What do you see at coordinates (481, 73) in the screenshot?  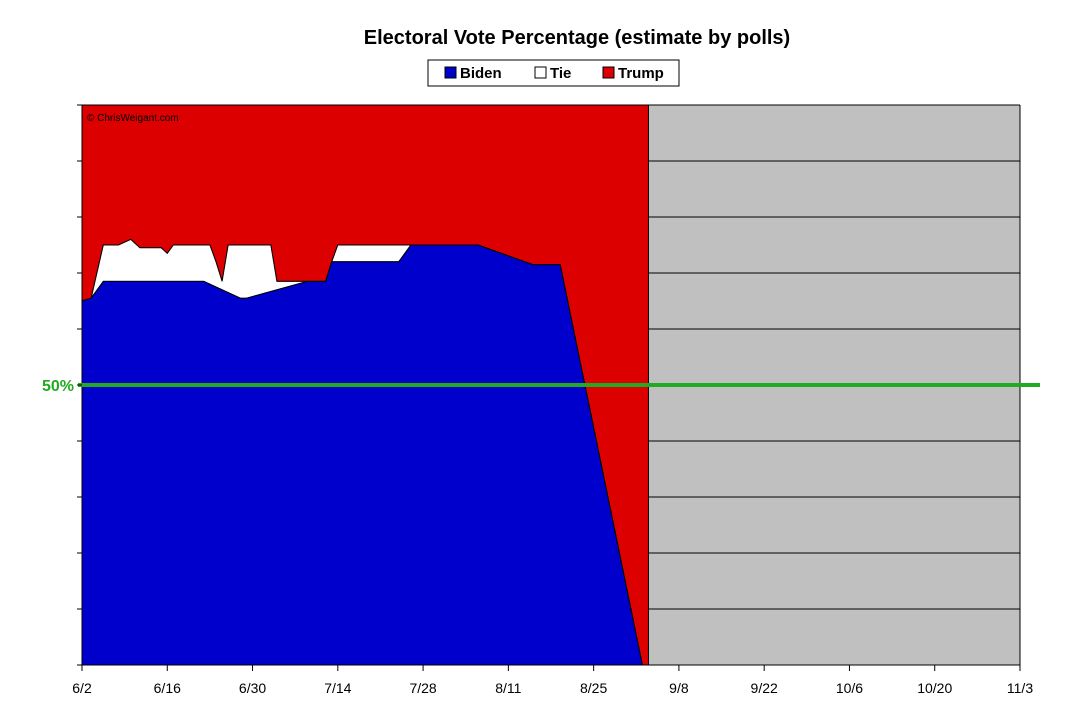 I see `legend-label-biden: Biden` at bounding box center [481, 73].